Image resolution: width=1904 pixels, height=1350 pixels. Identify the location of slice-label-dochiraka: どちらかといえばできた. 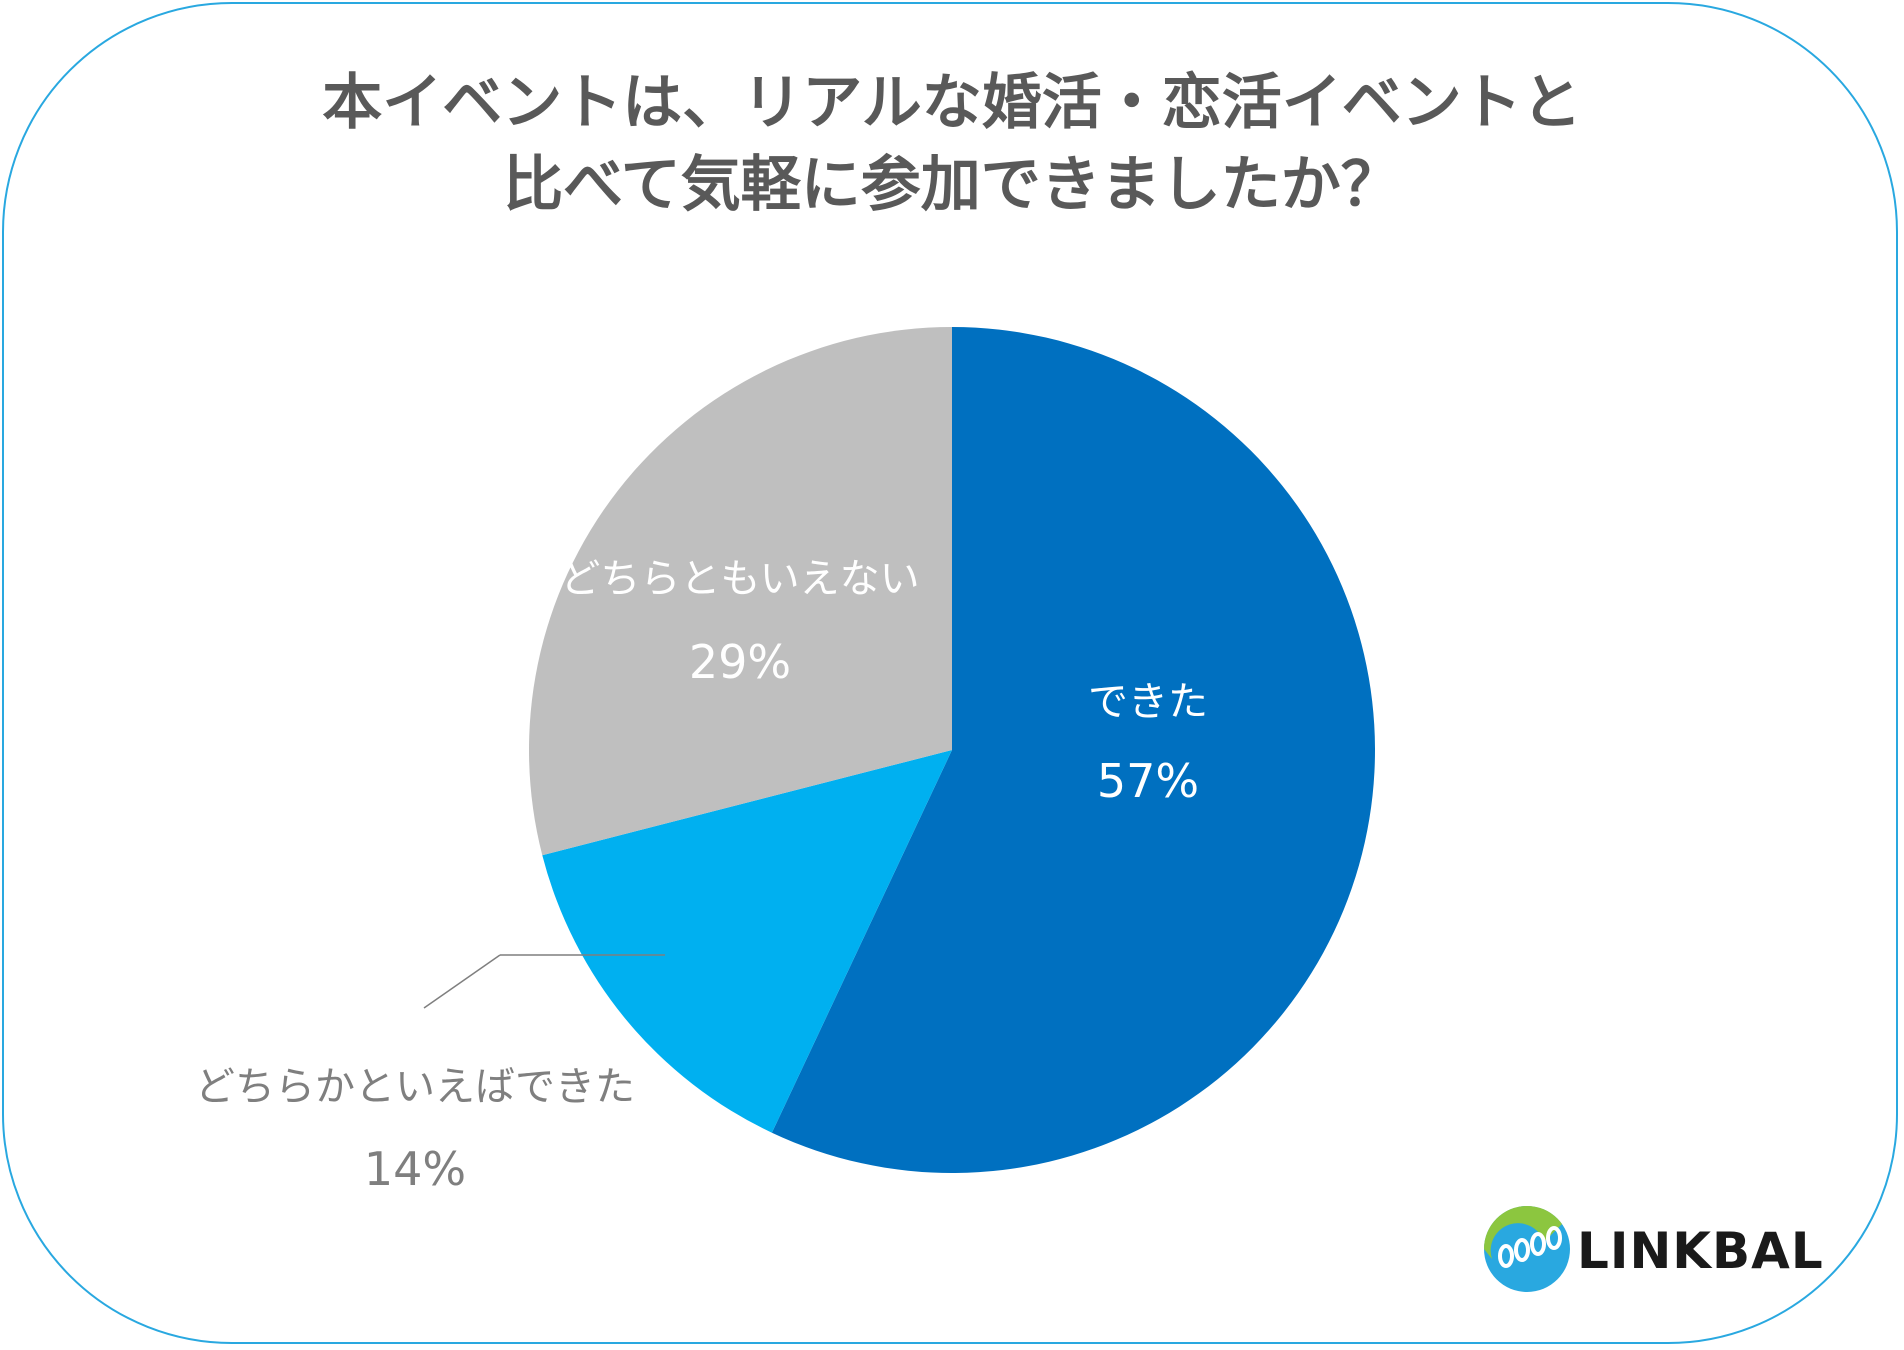
(415, 1087).